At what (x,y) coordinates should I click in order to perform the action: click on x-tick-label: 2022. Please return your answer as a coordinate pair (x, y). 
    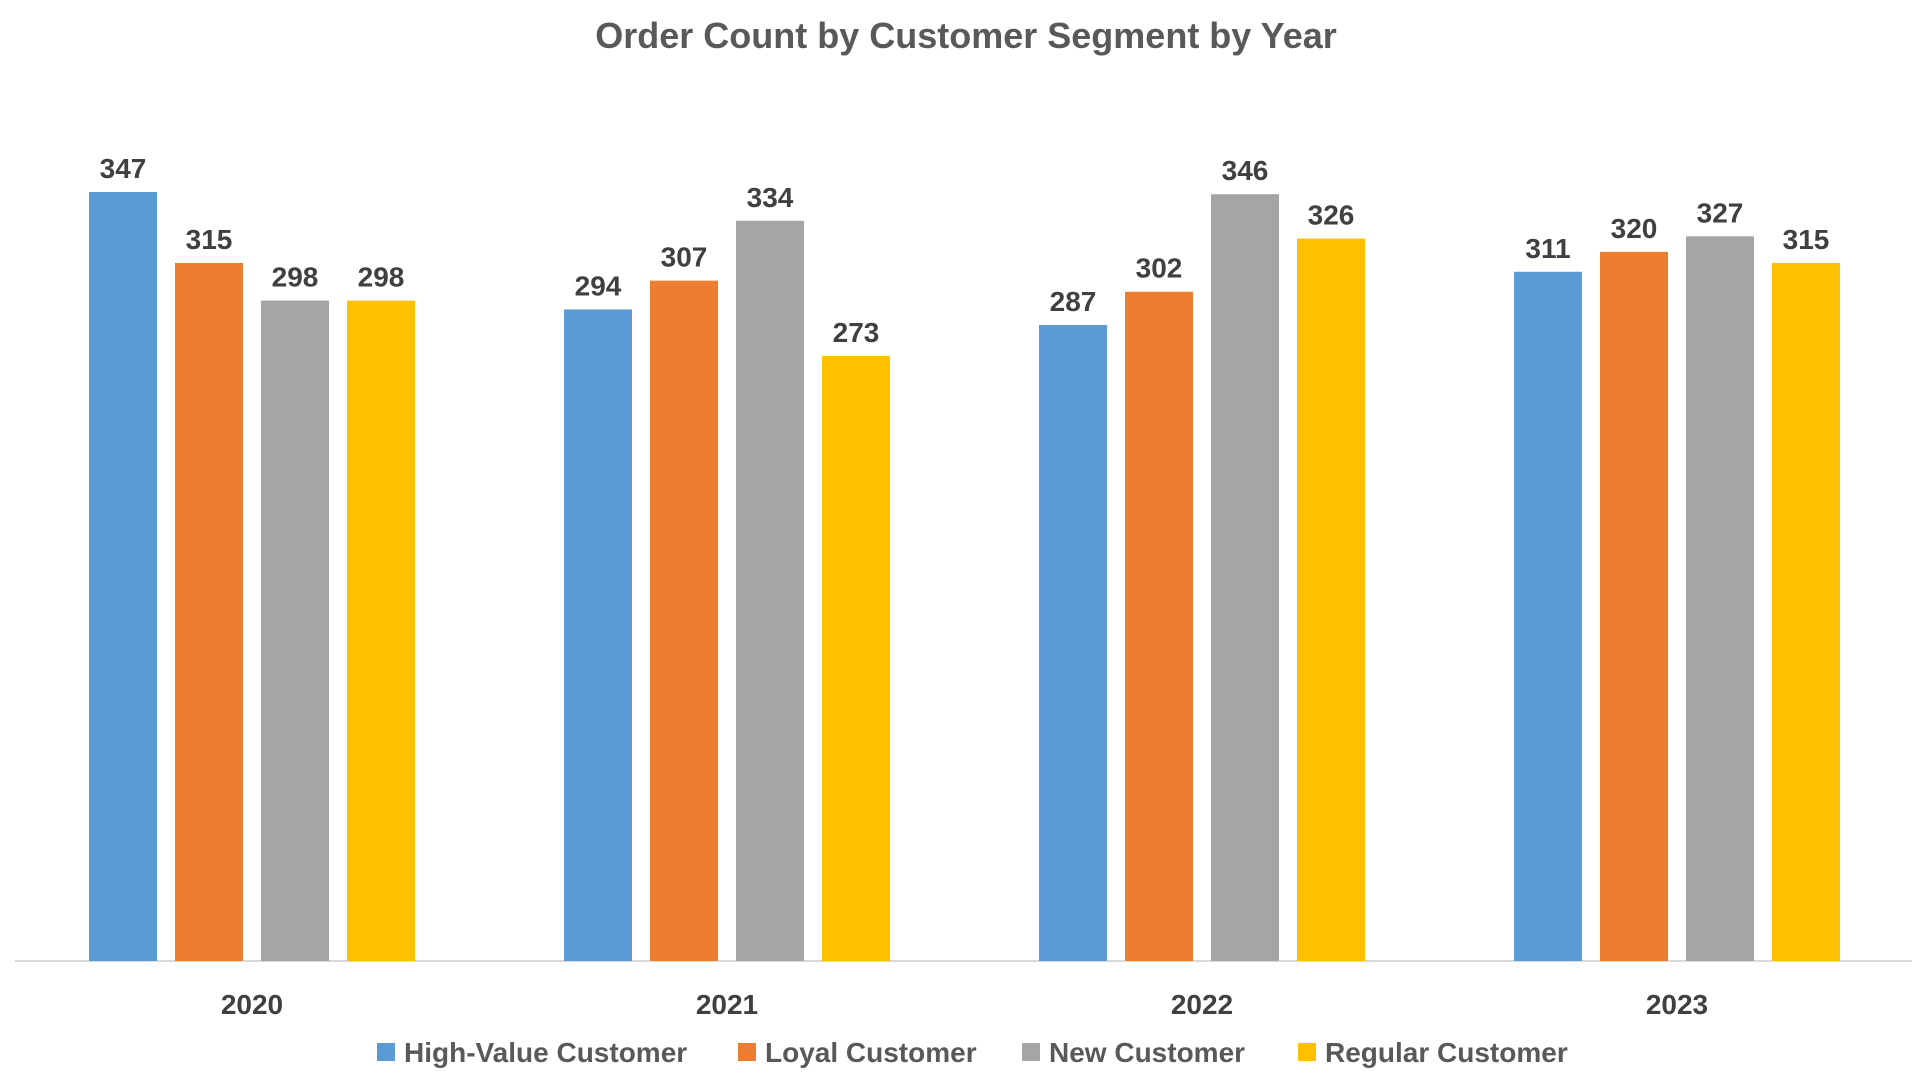
    Looking at the image, I should click on (1202, 1004).